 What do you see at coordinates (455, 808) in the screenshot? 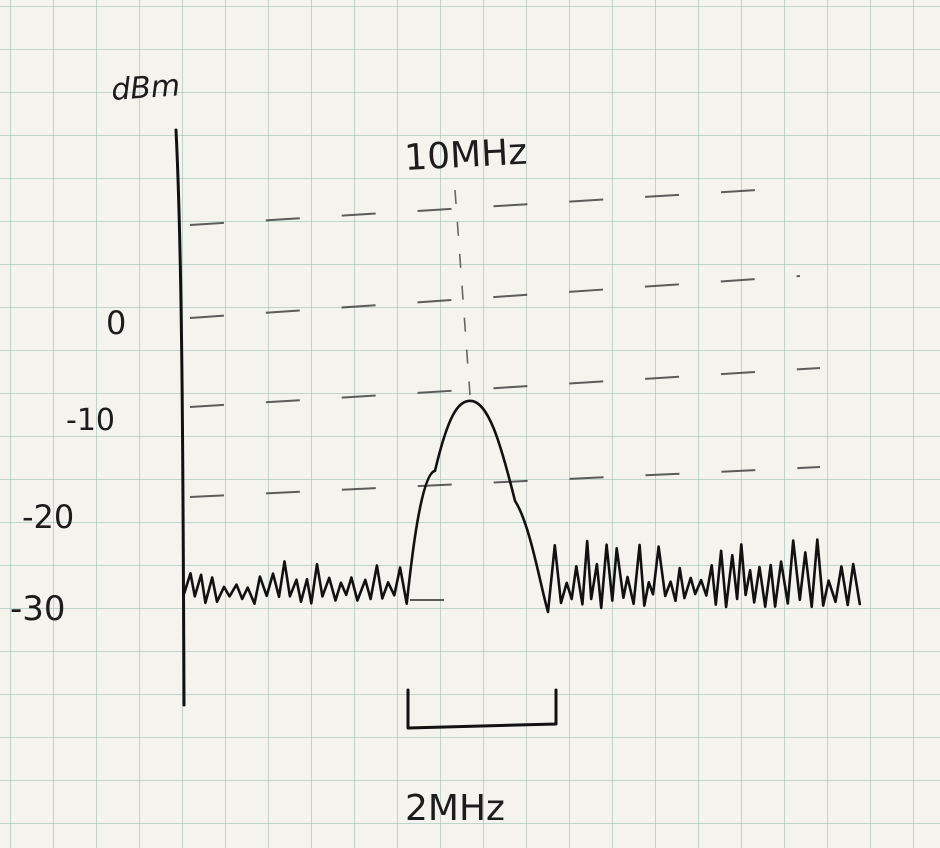
I see `bandwidth-label: 2MHz` at bounding box center [455, 808].